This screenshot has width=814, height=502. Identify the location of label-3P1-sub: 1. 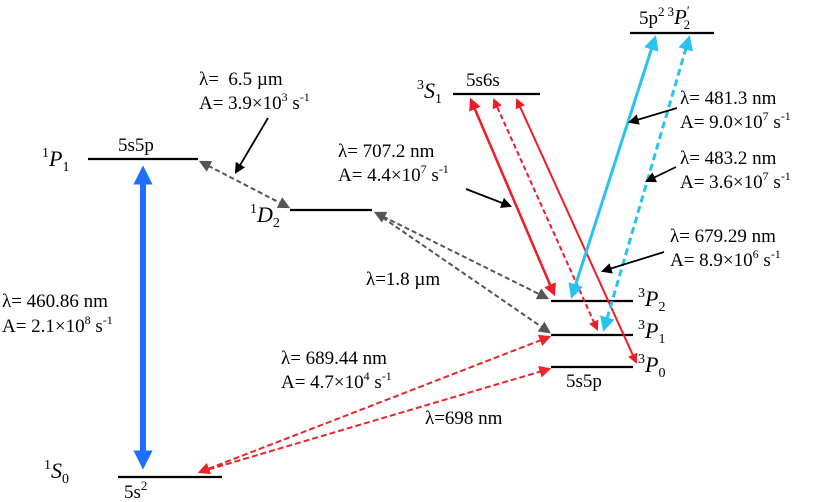
(661, 339).